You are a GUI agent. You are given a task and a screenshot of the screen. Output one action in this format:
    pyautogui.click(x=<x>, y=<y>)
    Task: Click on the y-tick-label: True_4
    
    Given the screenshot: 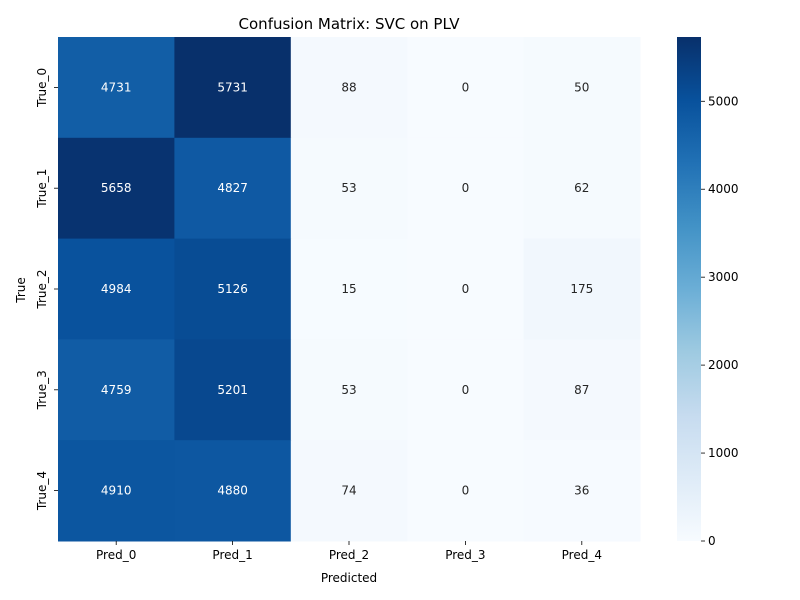 What is the action you would take?
    pyautogui.click(x=42, y=491)
    